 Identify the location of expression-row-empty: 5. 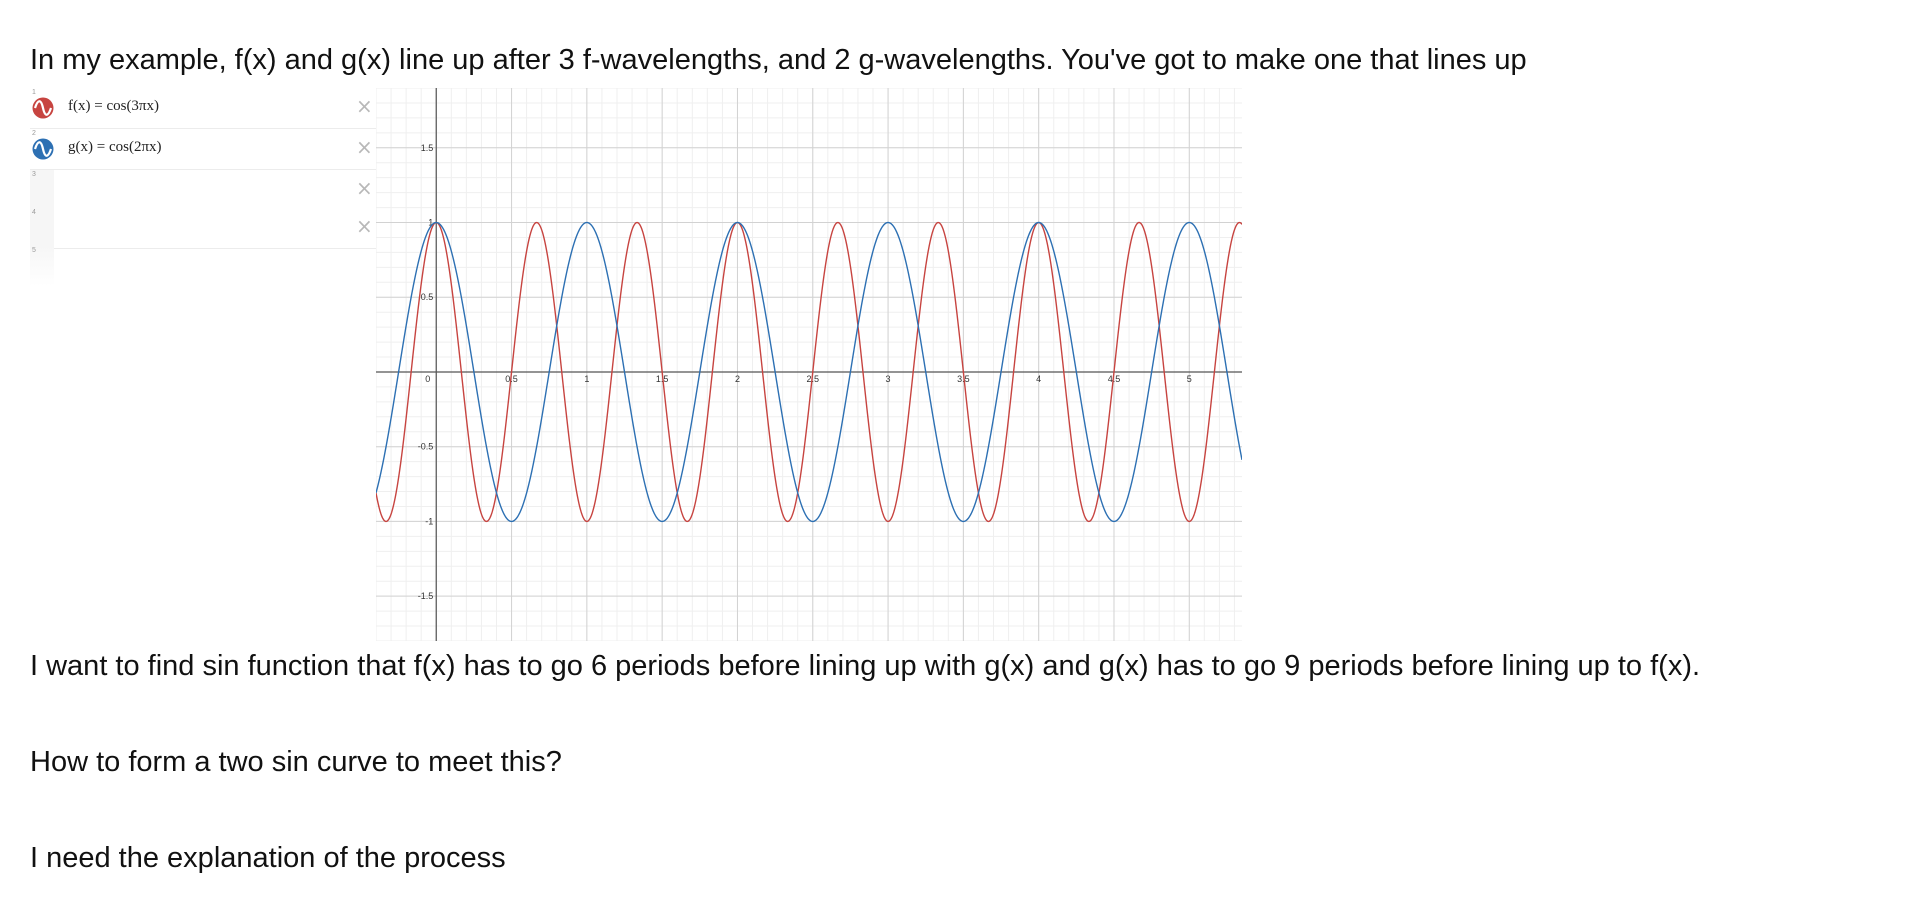
(42, 266).